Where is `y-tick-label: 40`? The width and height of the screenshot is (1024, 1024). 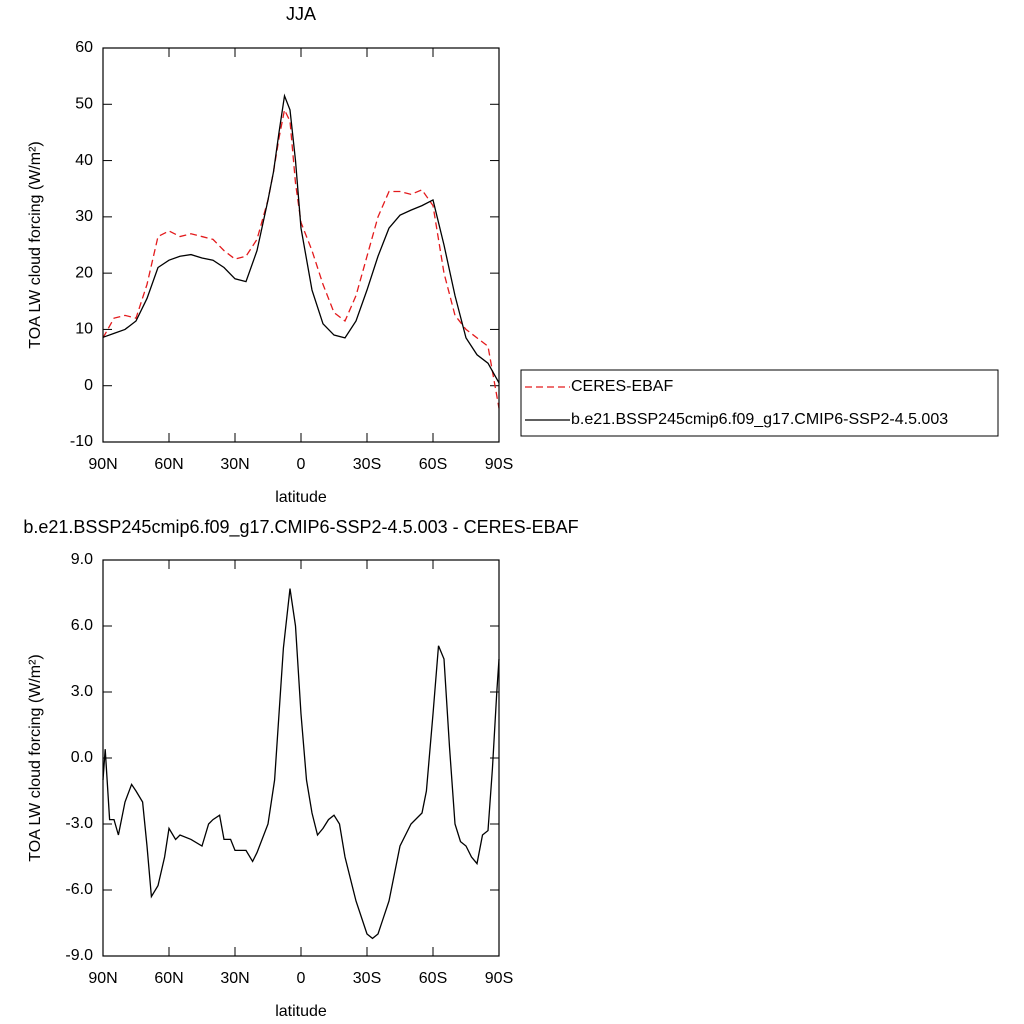
y-tick-label: 40 is located at coordinates (84, 160).